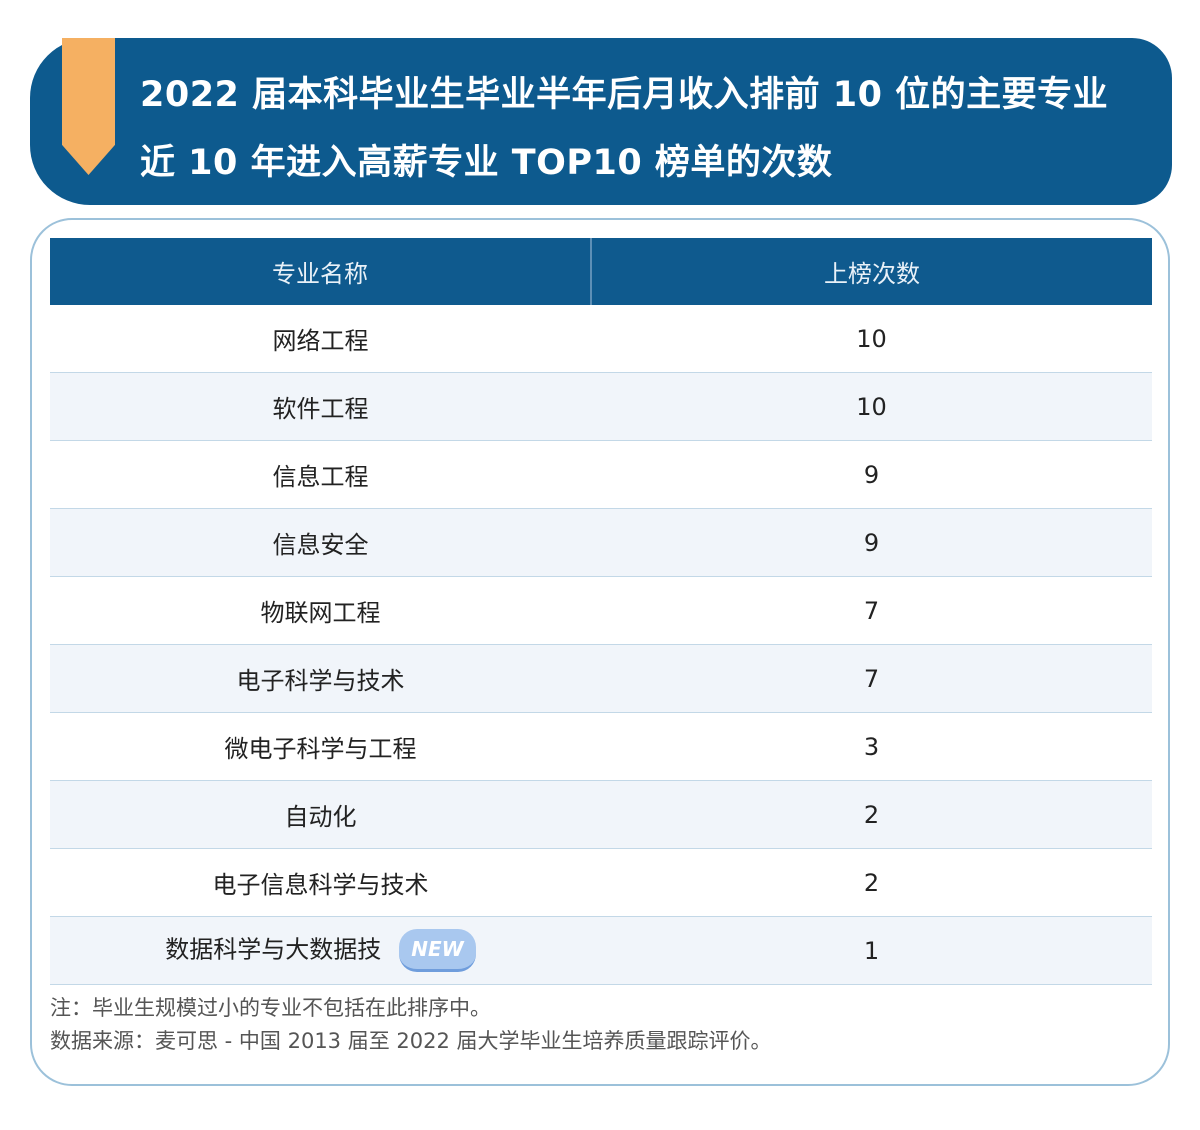 Image resolution: width=1200 pixels, height=1130 pixels. I want to click on count-cell: 1, so click(871, 950).